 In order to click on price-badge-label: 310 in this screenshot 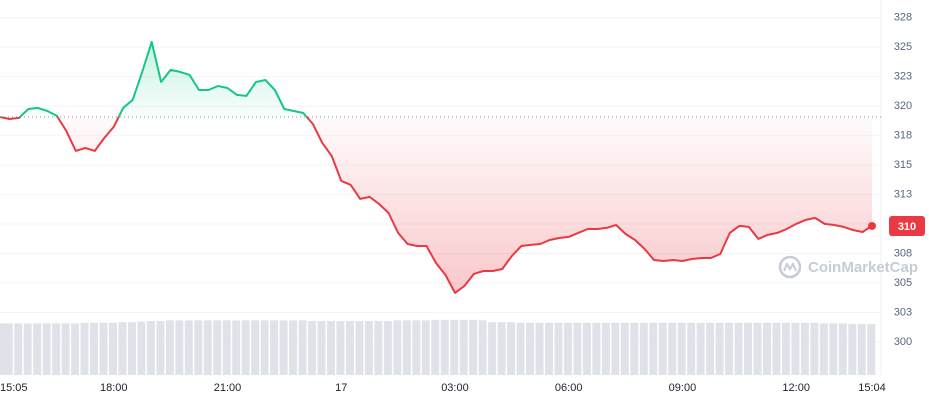, I will do `click(907, 227)`.